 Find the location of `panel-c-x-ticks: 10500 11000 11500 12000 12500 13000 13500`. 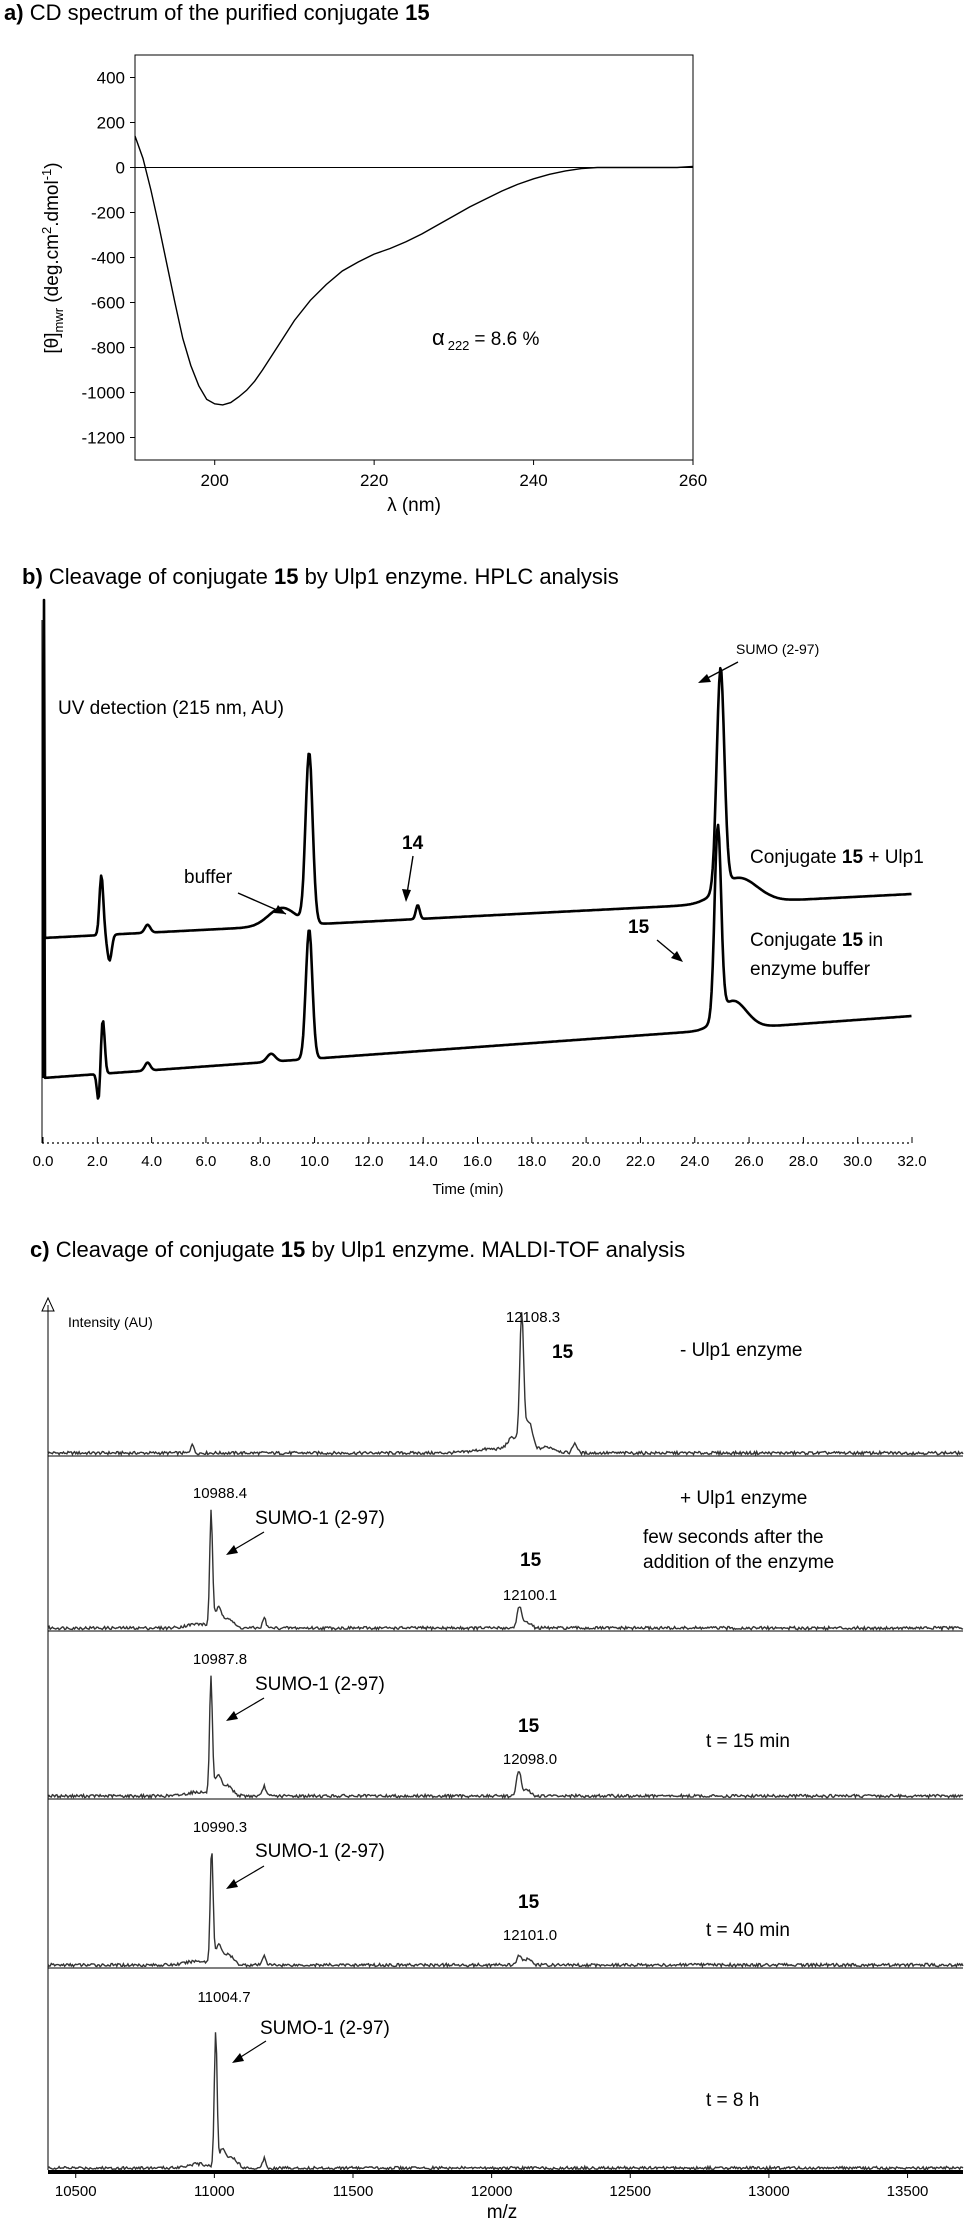

panel-c-x-ticks: 10500 11000 11500 12000 12500 13000 13500 is located at coordinates (492, 2185).